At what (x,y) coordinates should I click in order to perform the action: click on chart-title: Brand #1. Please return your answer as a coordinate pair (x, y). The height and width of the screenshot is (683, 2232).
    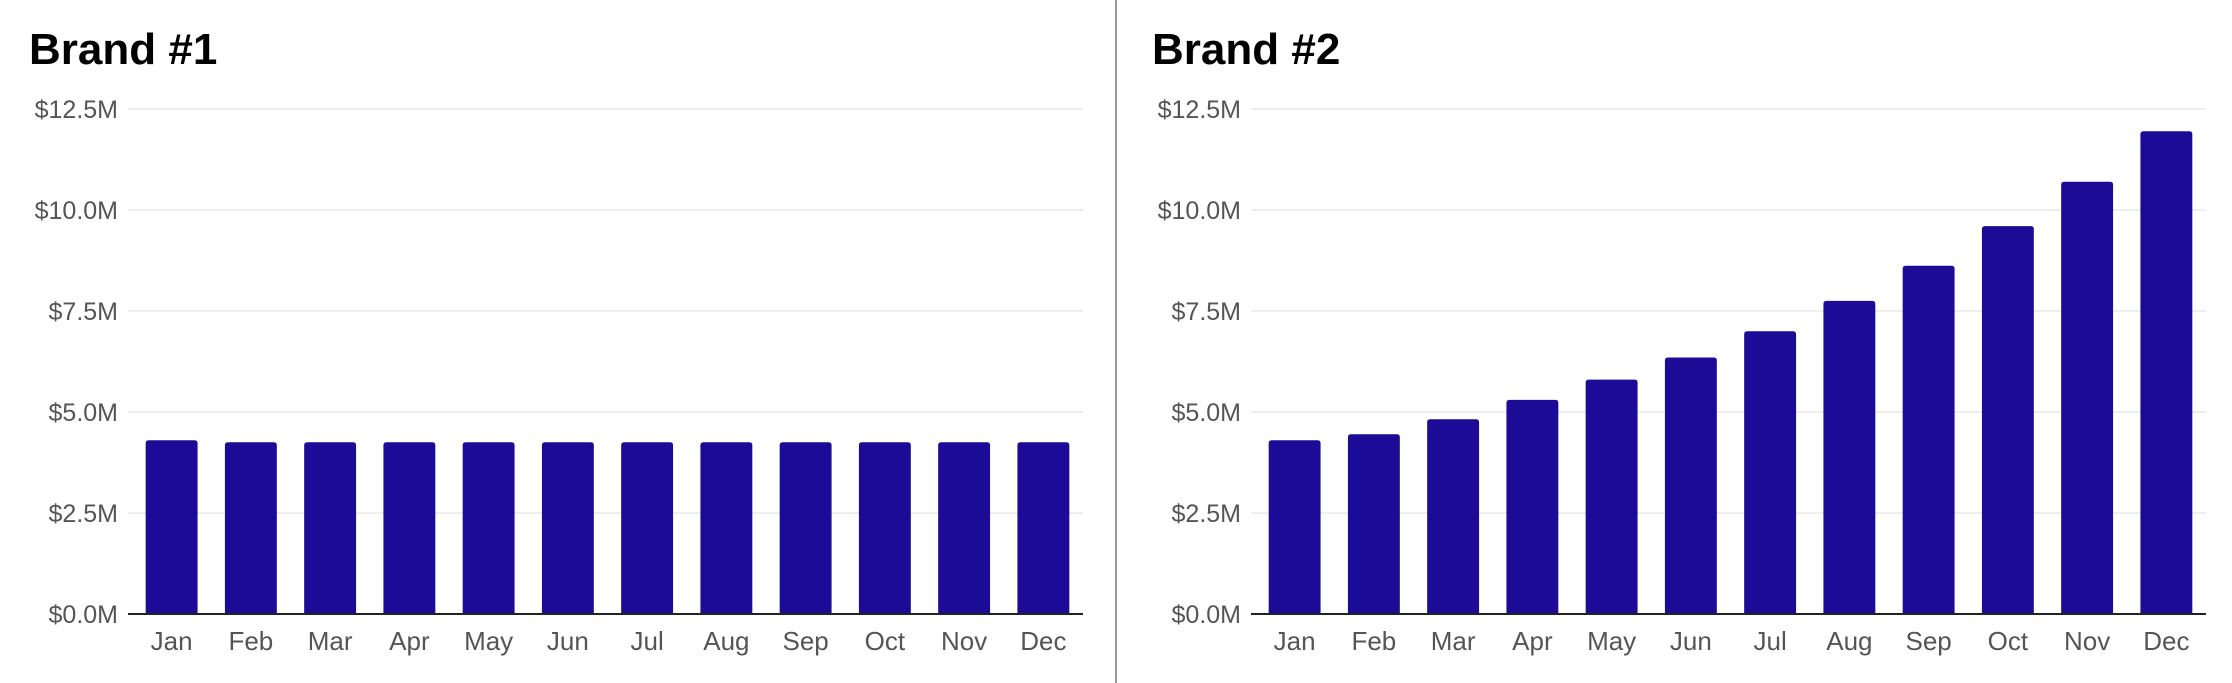
    Looking at the image, I should click on (123, 49).